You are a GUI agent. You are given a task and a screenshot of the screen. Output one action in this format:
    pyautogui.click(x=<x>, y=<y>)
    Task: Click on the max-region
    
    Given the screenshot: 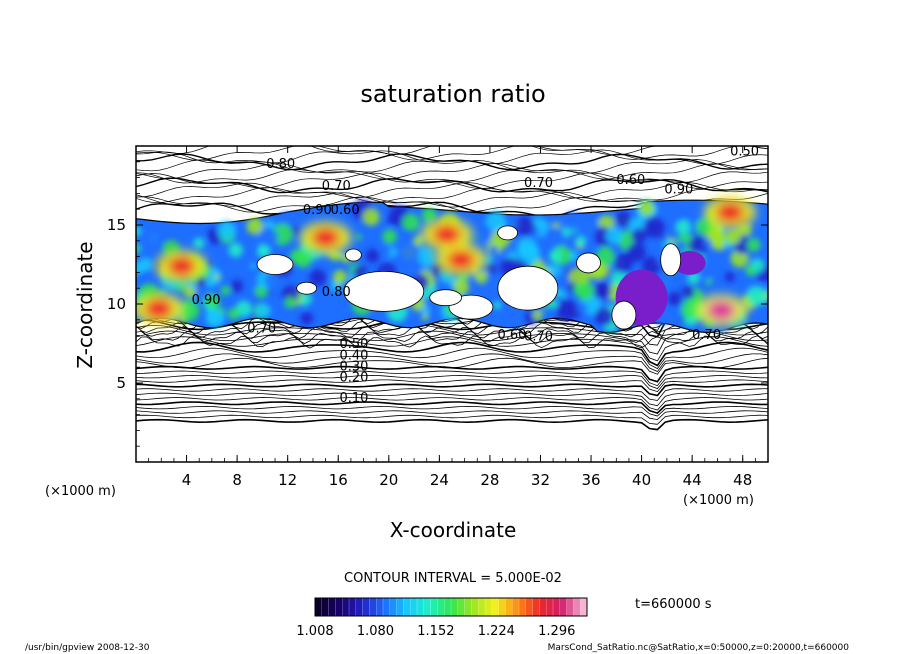 What is the action you would take?
    pyautogui.click(x=689, y=262)
    